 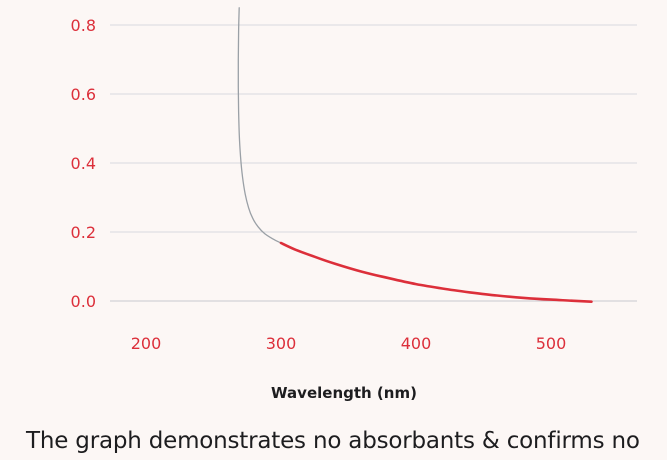 What do you see at coordinates (281, 343) in the screenshot?
I see `x-tick-label: 300` at bounding box center [281, 343].